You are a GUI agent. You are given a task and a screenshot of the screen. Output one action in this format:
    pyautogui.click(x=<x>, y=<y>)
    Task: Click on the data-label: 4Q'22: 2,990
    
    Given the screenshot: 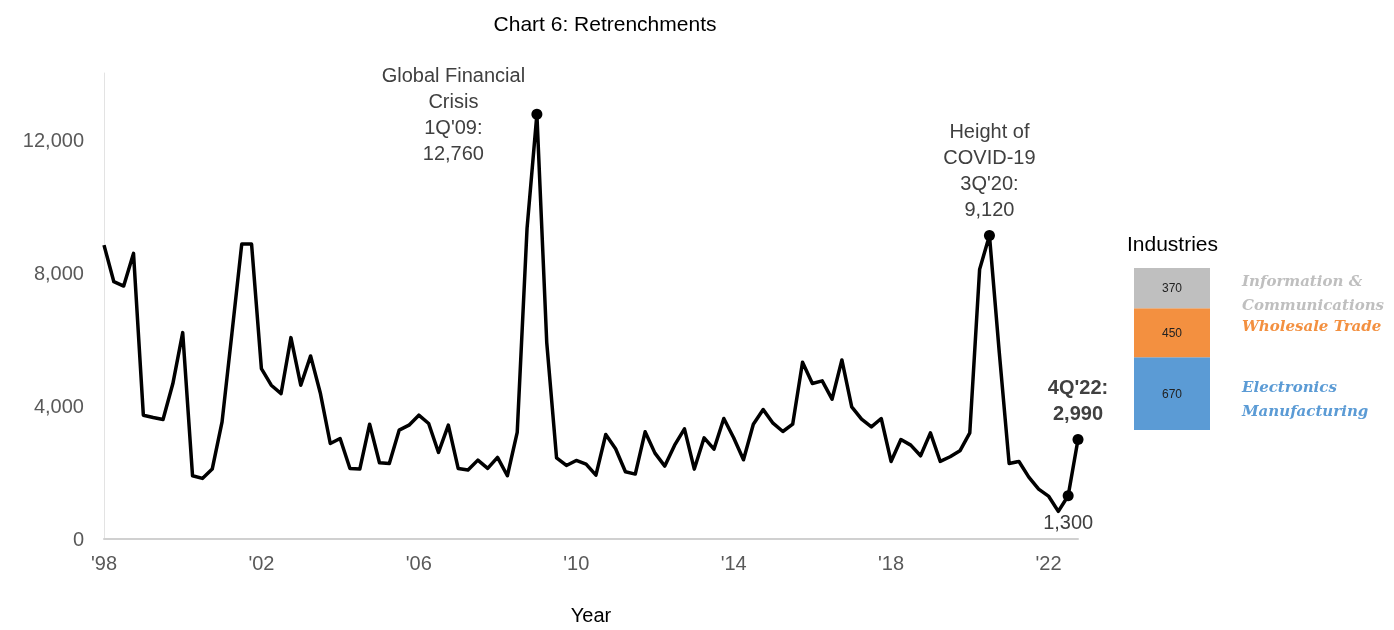 What is the action you would take?
    pyautogui.click(x=1078, y=399)
    